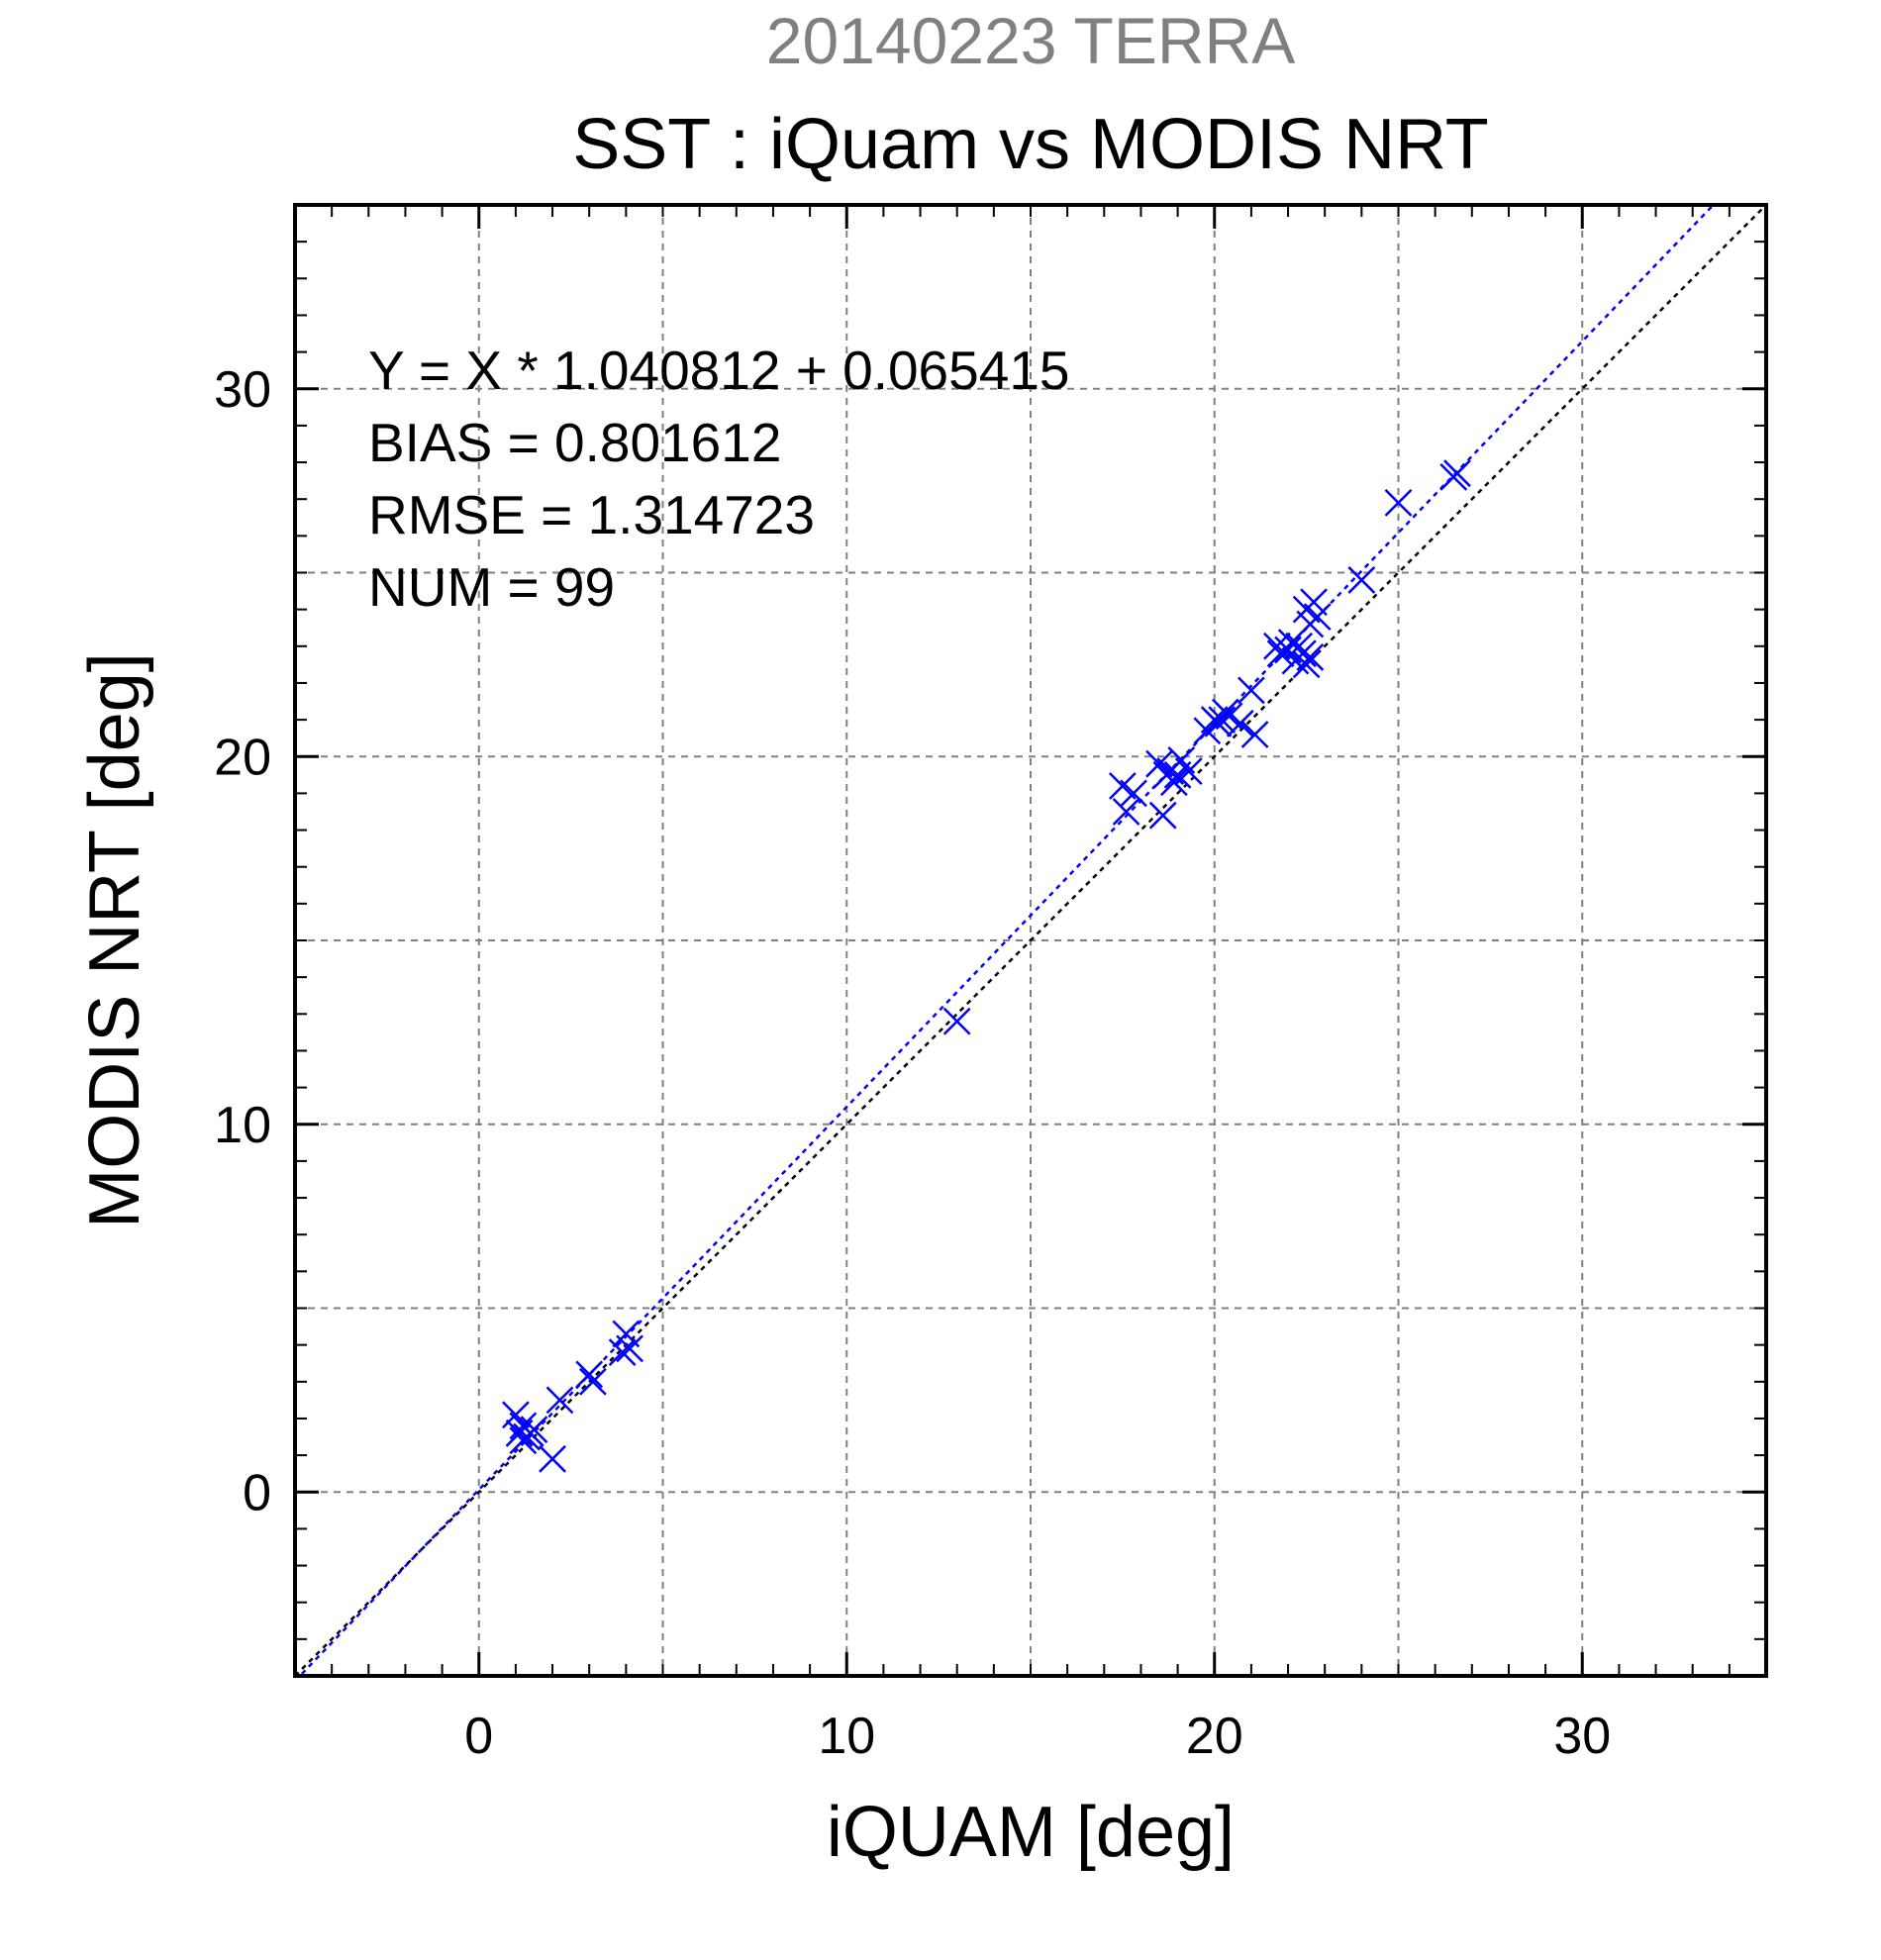 This screenshot has height=1960, width=1881. What do you see at coordinates (846, 1736) in the screenshot?
I see `x-tick-label: 10` at bounding box center [846, 1736].